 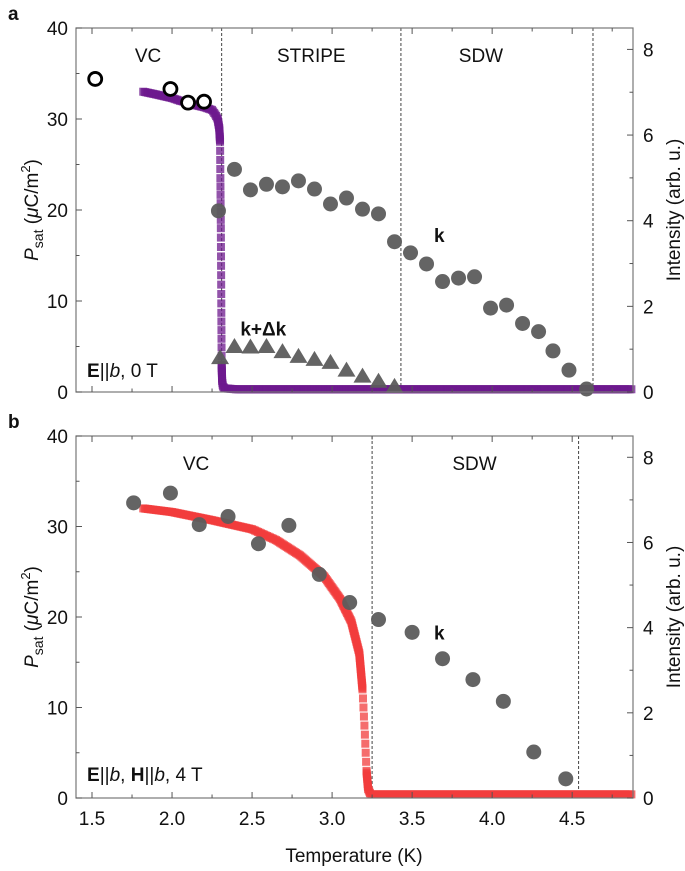 I want to click on y-tick-label: 0, so click(x=62, y=393).